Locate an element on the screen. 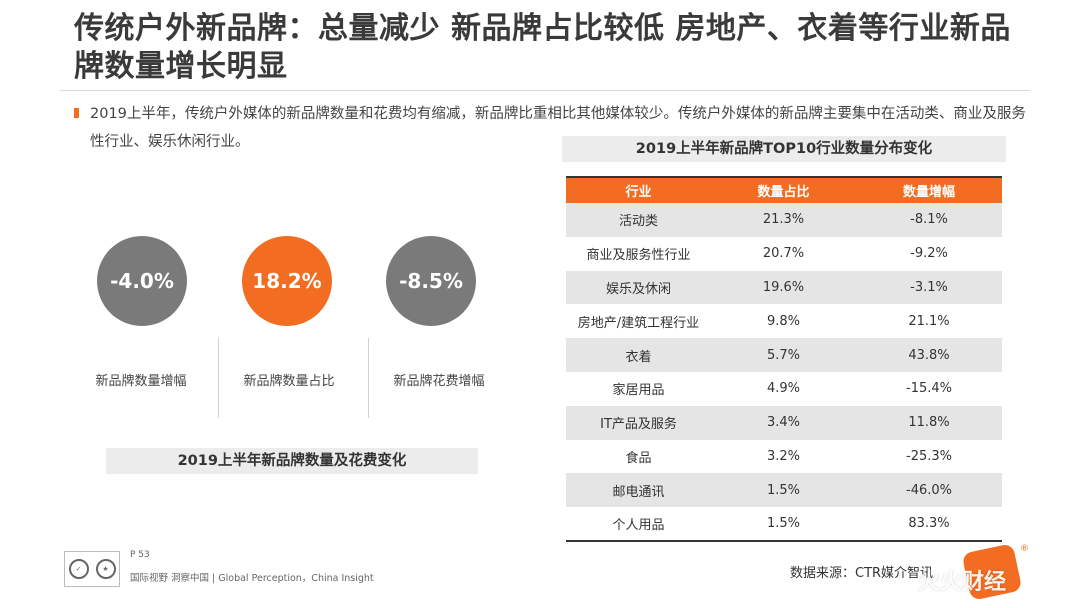 The image size is (1080, 608). metric-circle-count-share: 18.2% is located at coordinates (287, 281).